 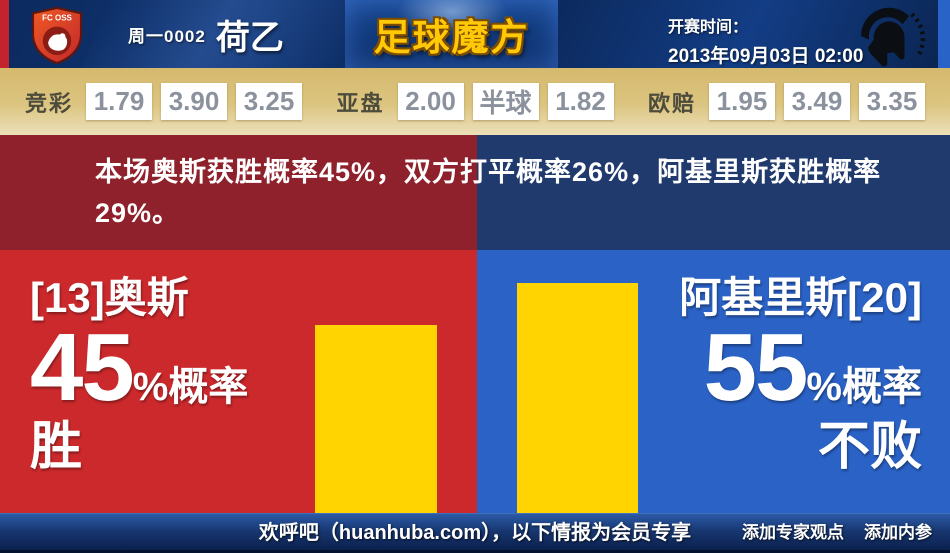 I want to click on oupei-draw-odds: 3.49, so click(x=816, y=101).